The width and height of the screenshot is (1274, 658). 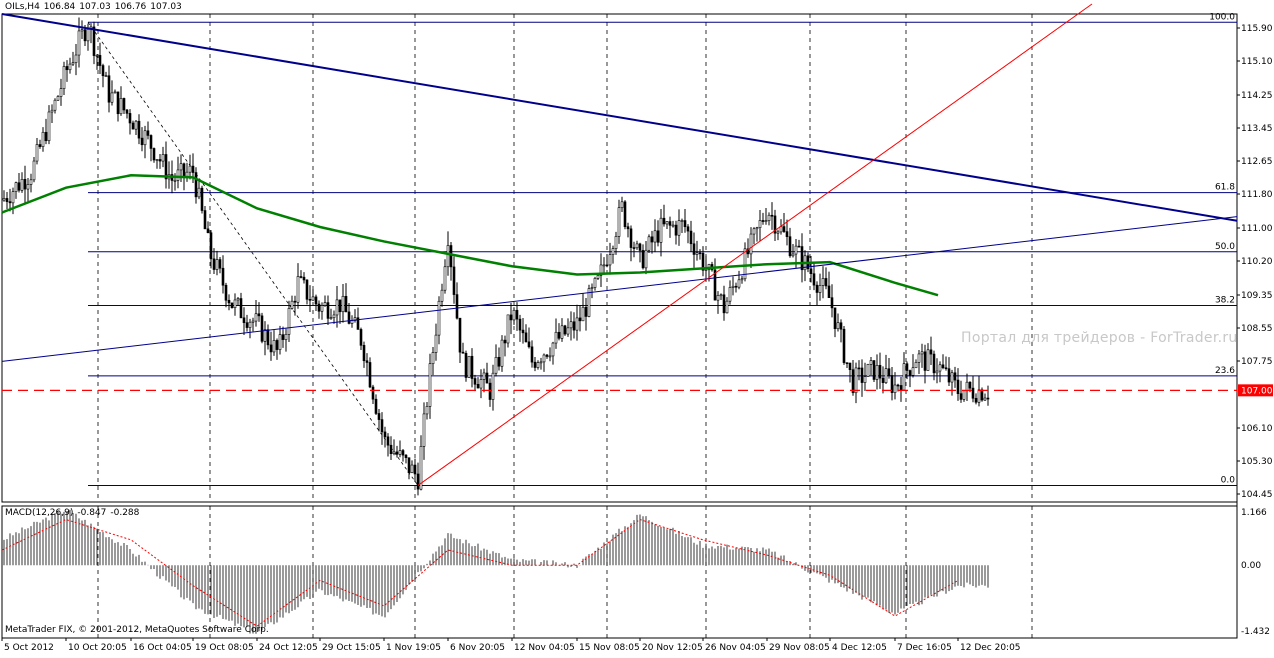 I want to click on price-label: 113.45, so click(x=1257, y=129).